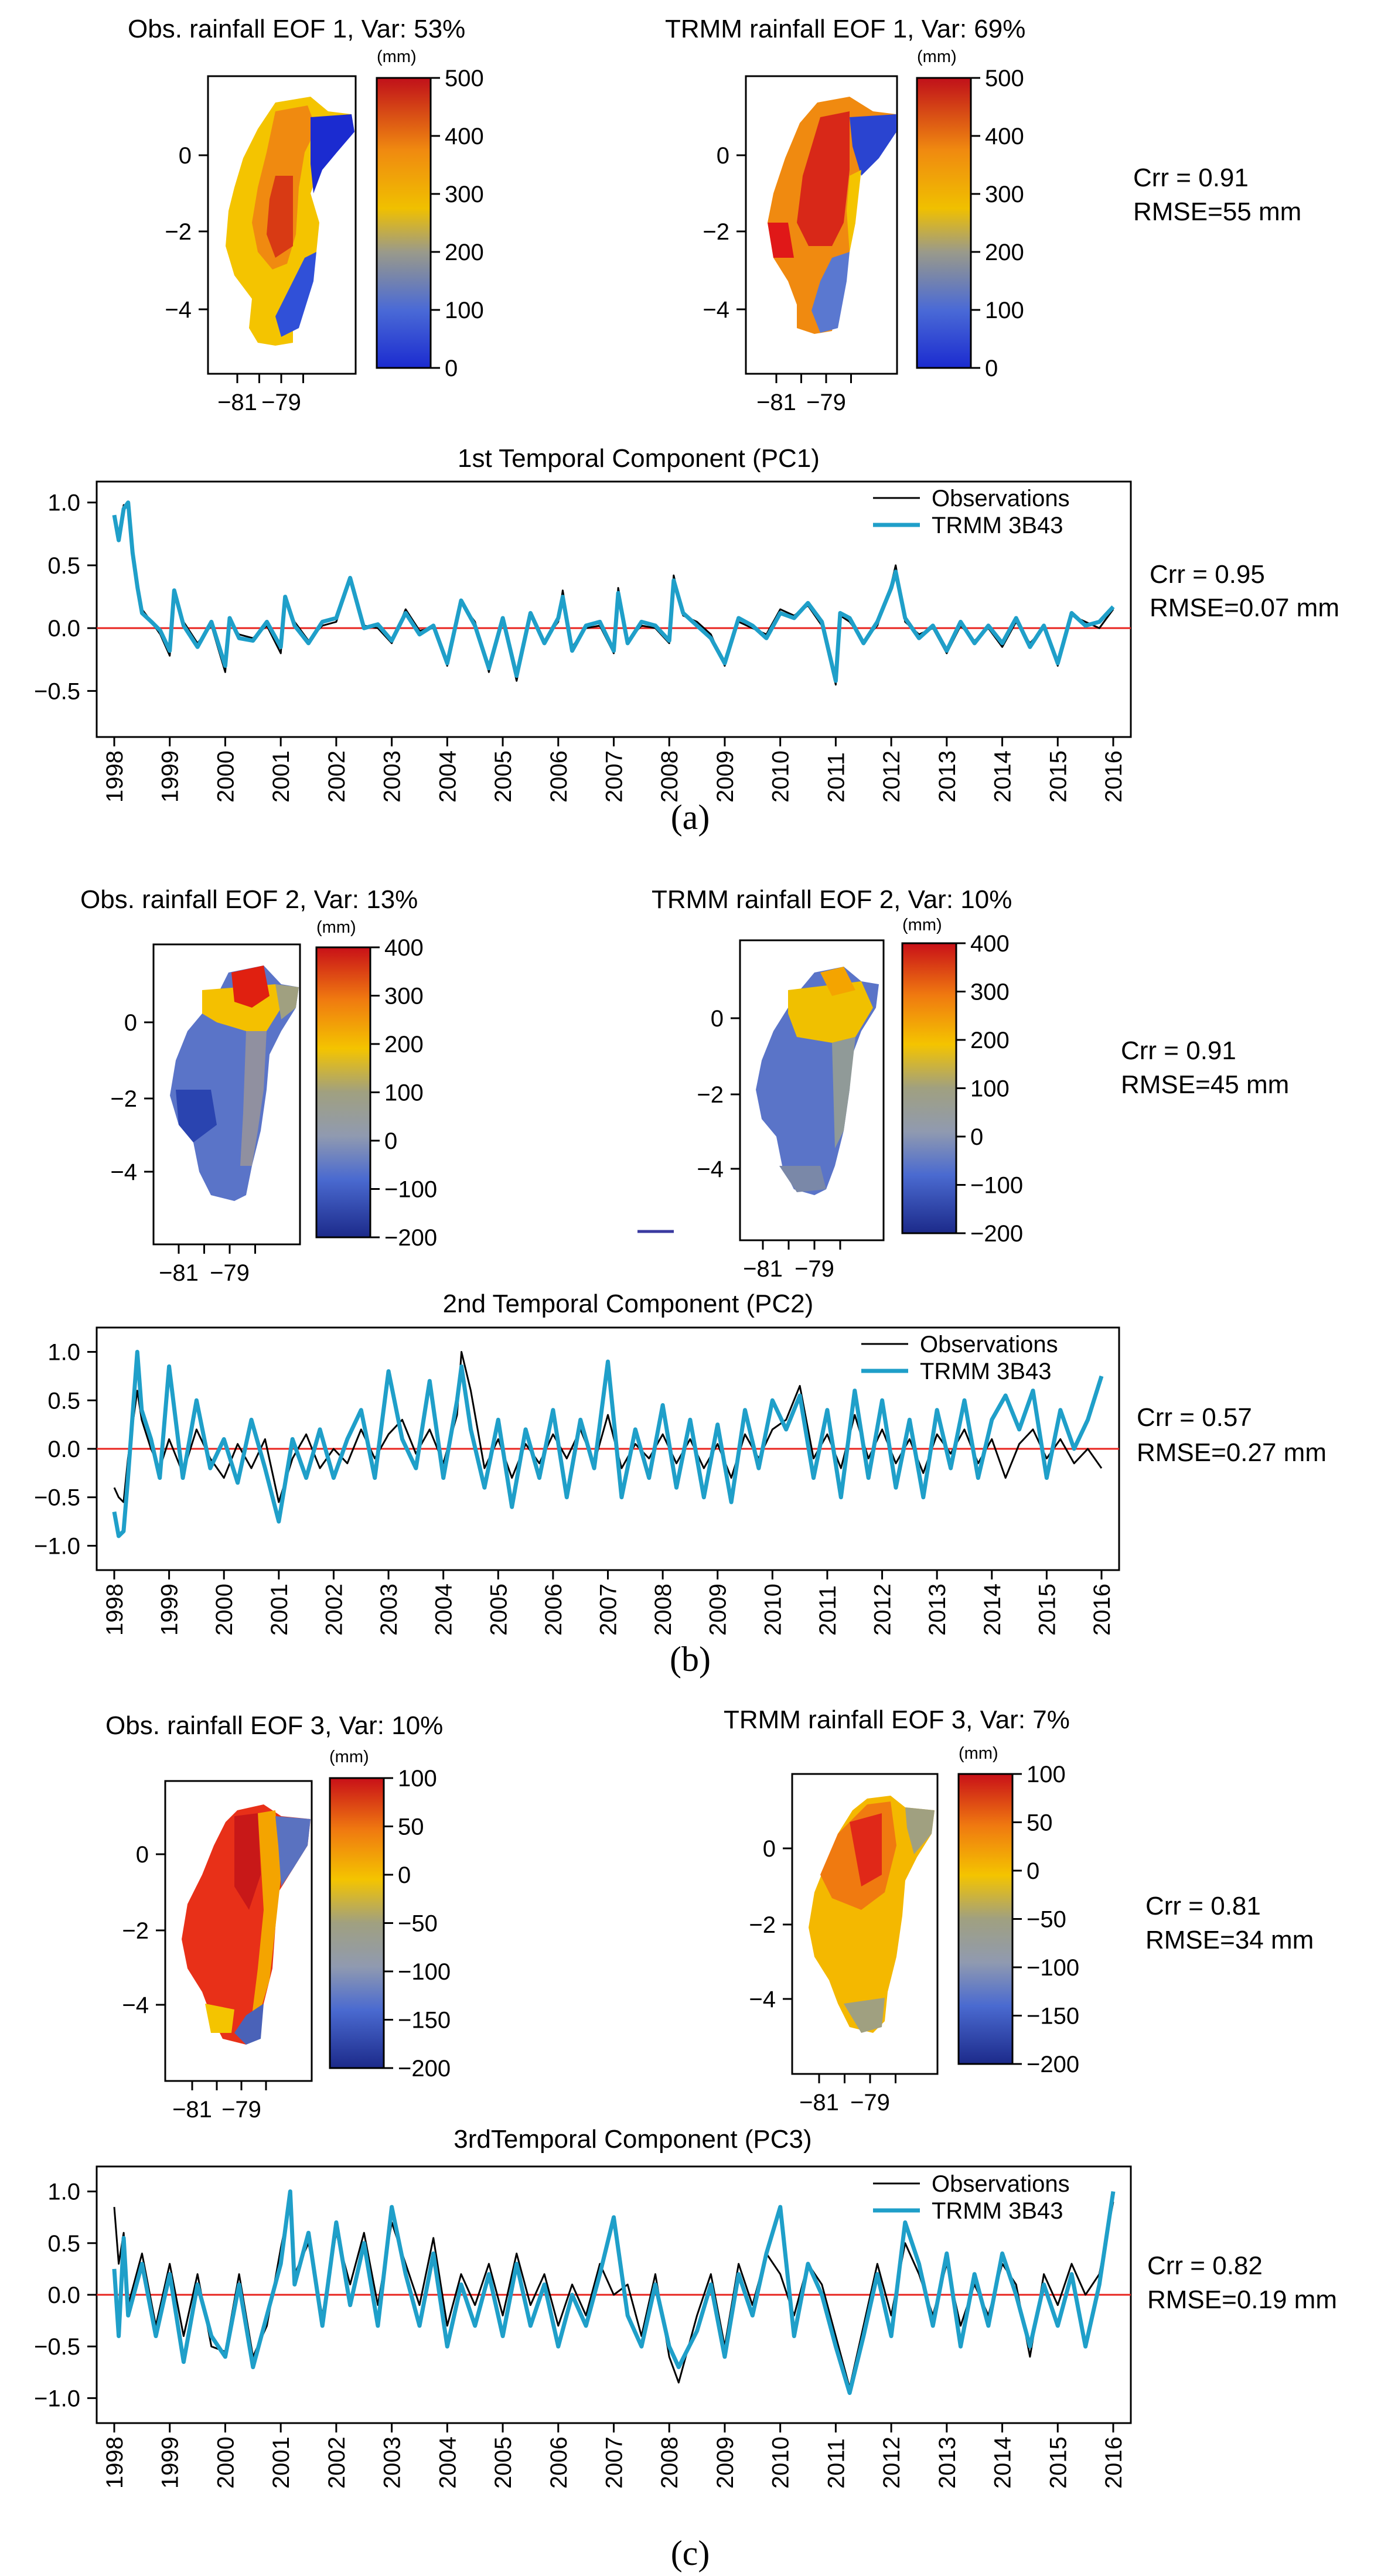 This screenshot has width=1381, height=2576. Describe the element at coordinates (57, 2398) in the screenshot. I see `y-tick-label: −1.0` at that location.